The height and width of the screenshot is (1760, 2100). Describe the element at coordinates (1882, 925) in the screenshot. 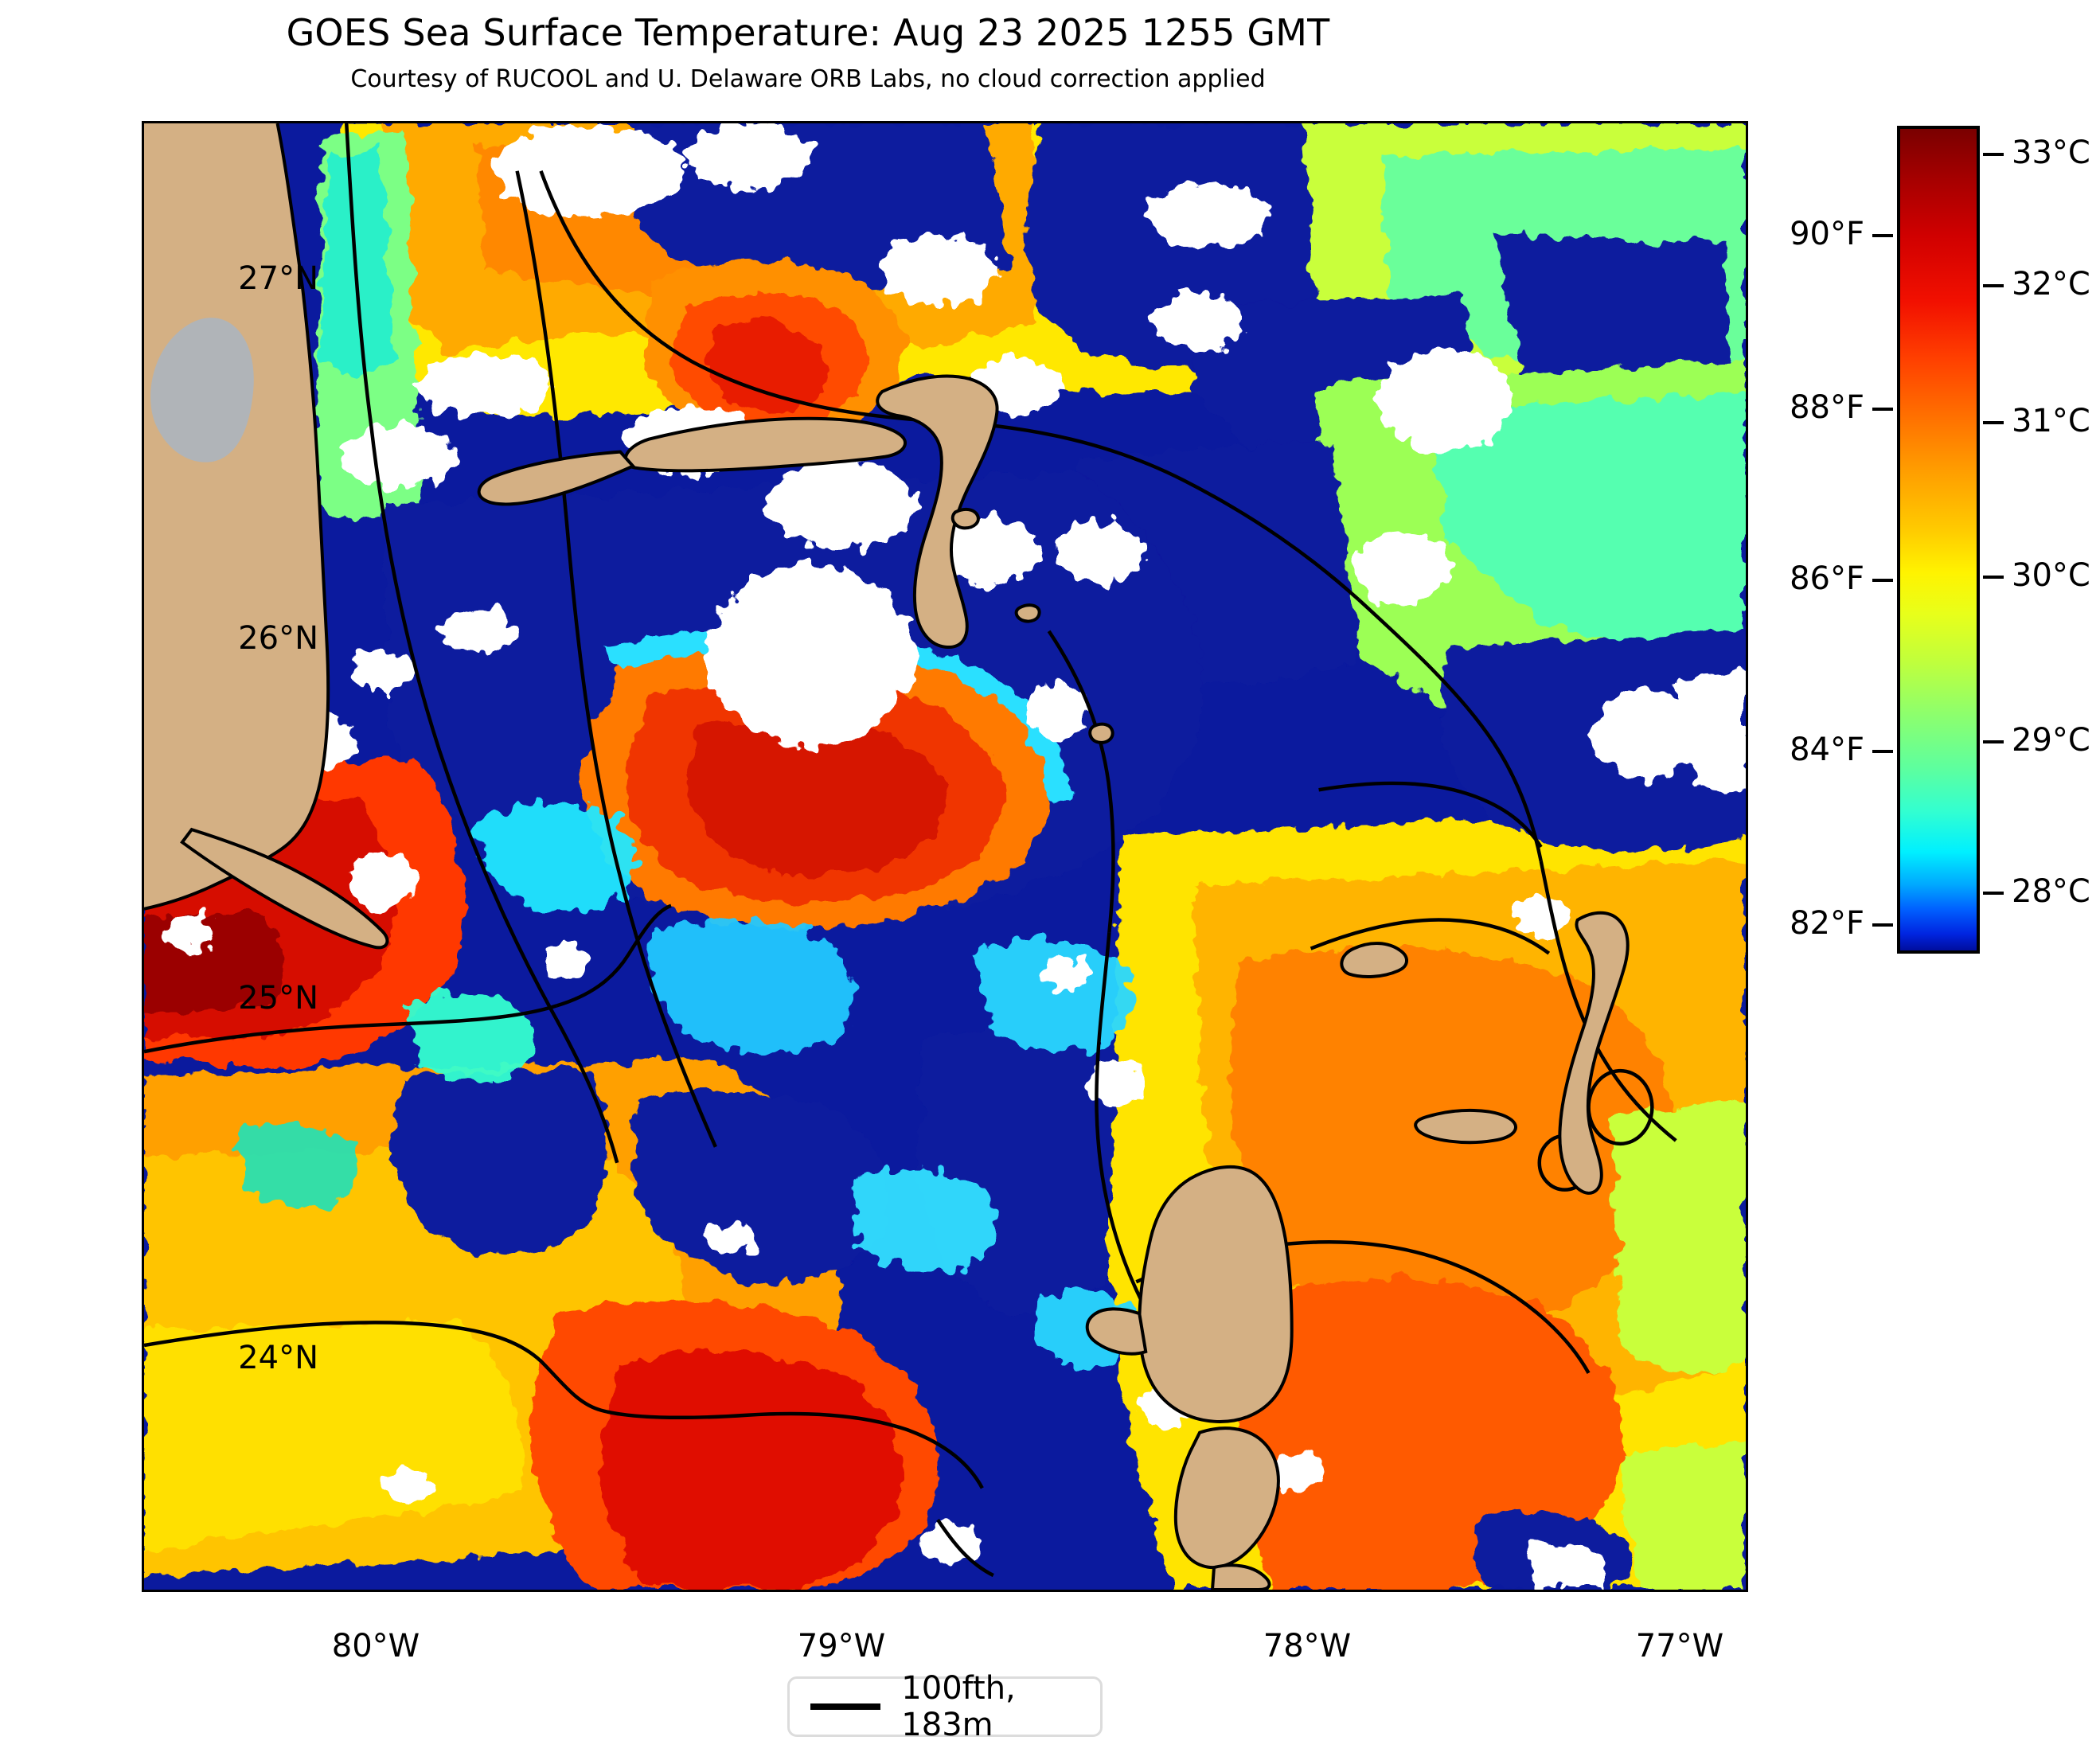

I see `colorbar-tick-82F` at that location.